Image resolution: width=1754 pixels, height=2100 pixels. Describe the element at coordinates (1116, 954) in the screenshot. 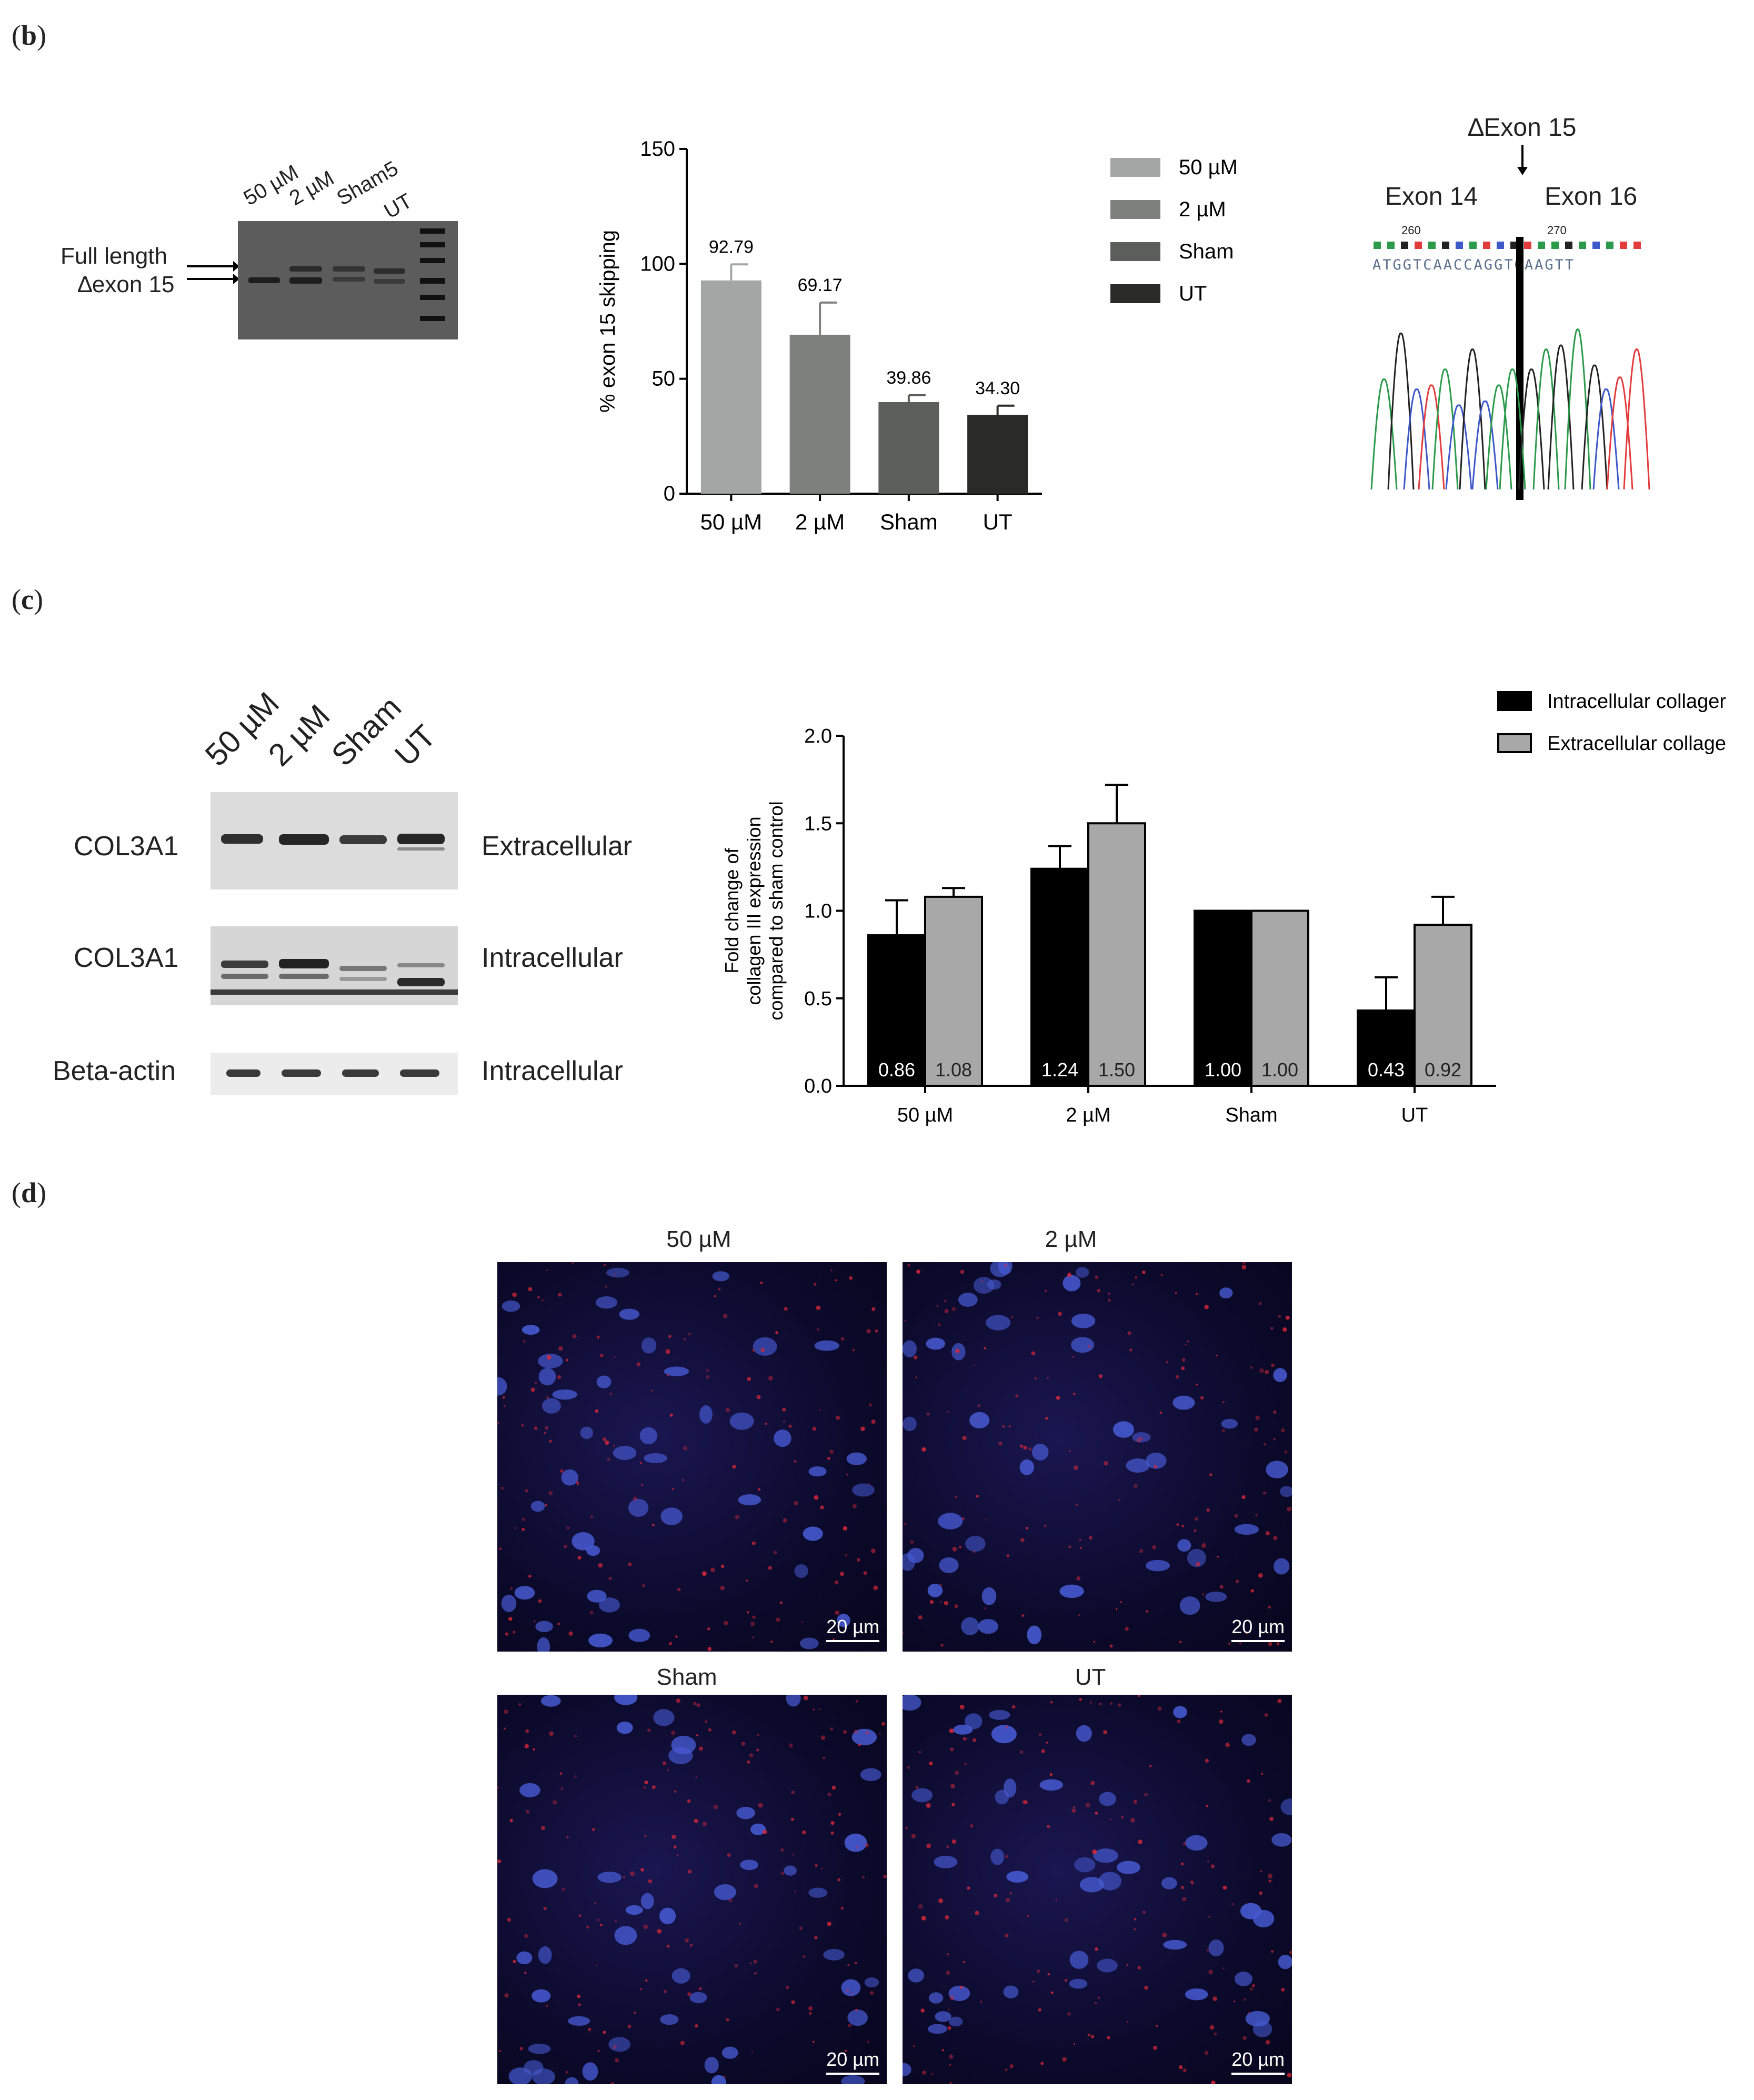

I see `bar` at that location.